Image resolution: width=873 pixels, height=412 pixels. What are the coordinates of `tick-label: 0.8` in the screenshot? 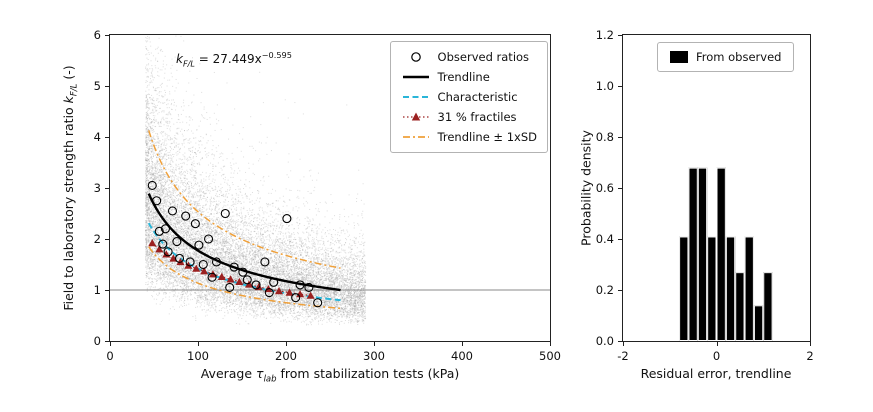 It's located at (604, 137).